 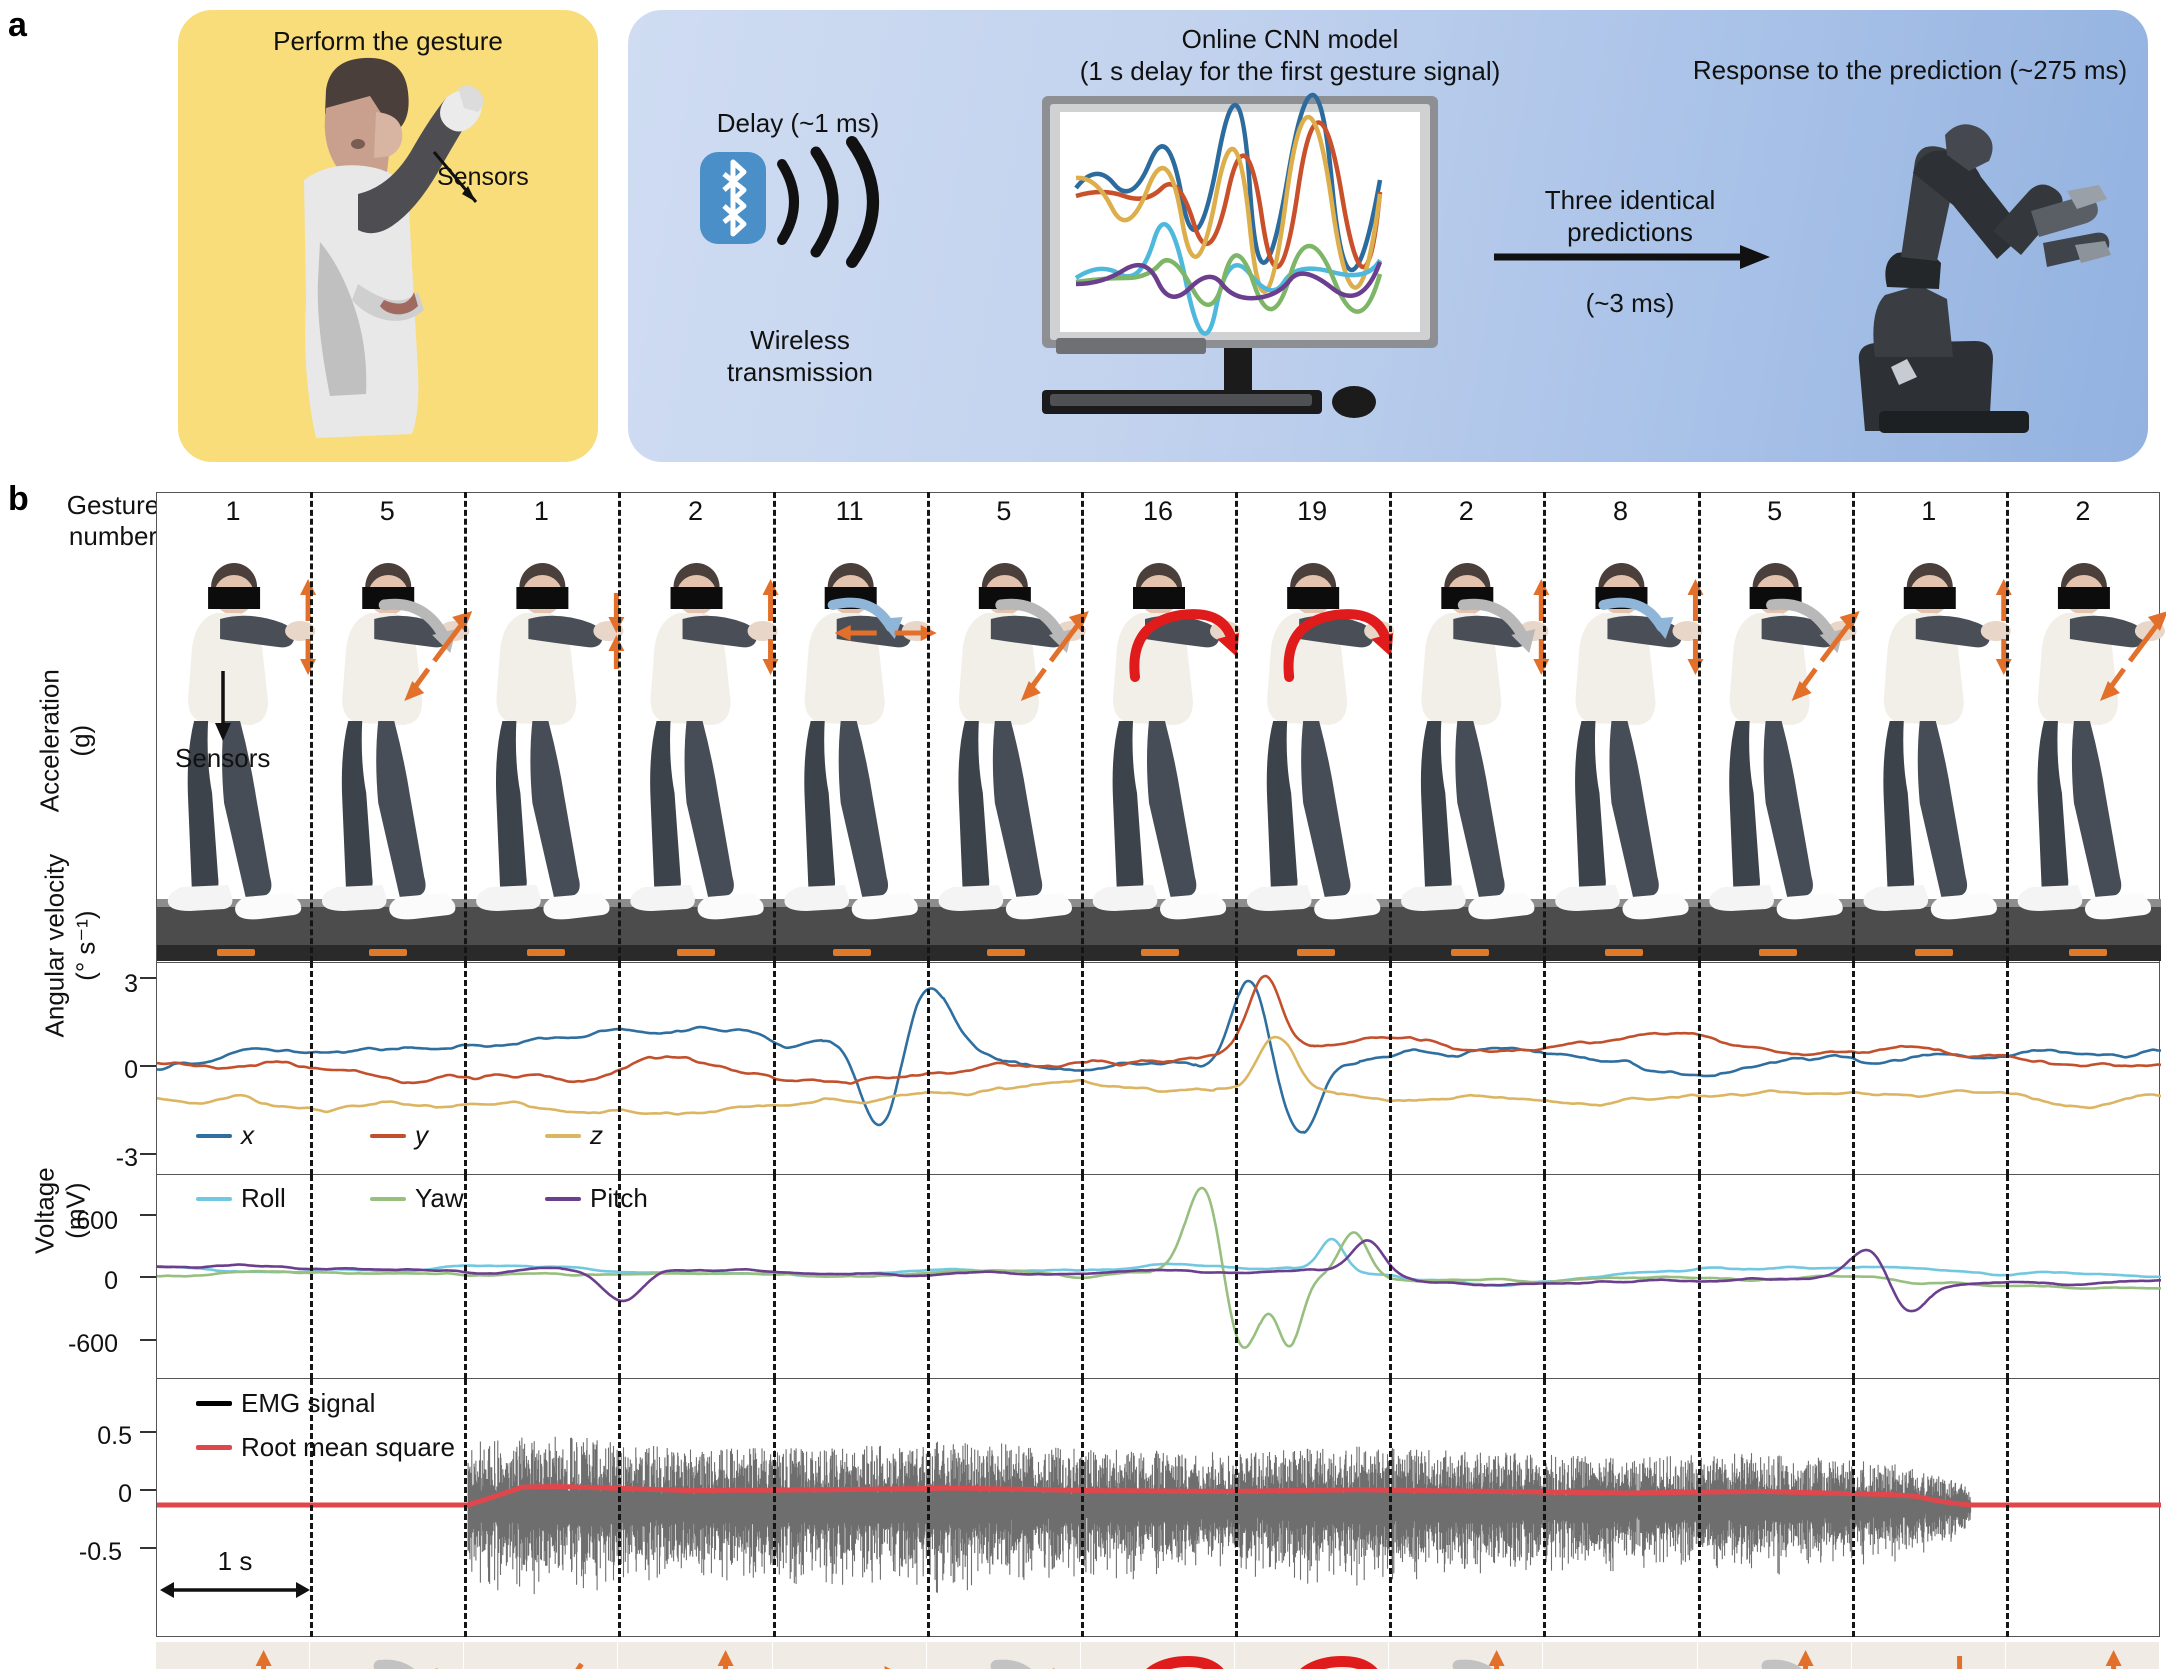 I want to click on accel-tick-neg3: -3, so click(x=126, y=1158).